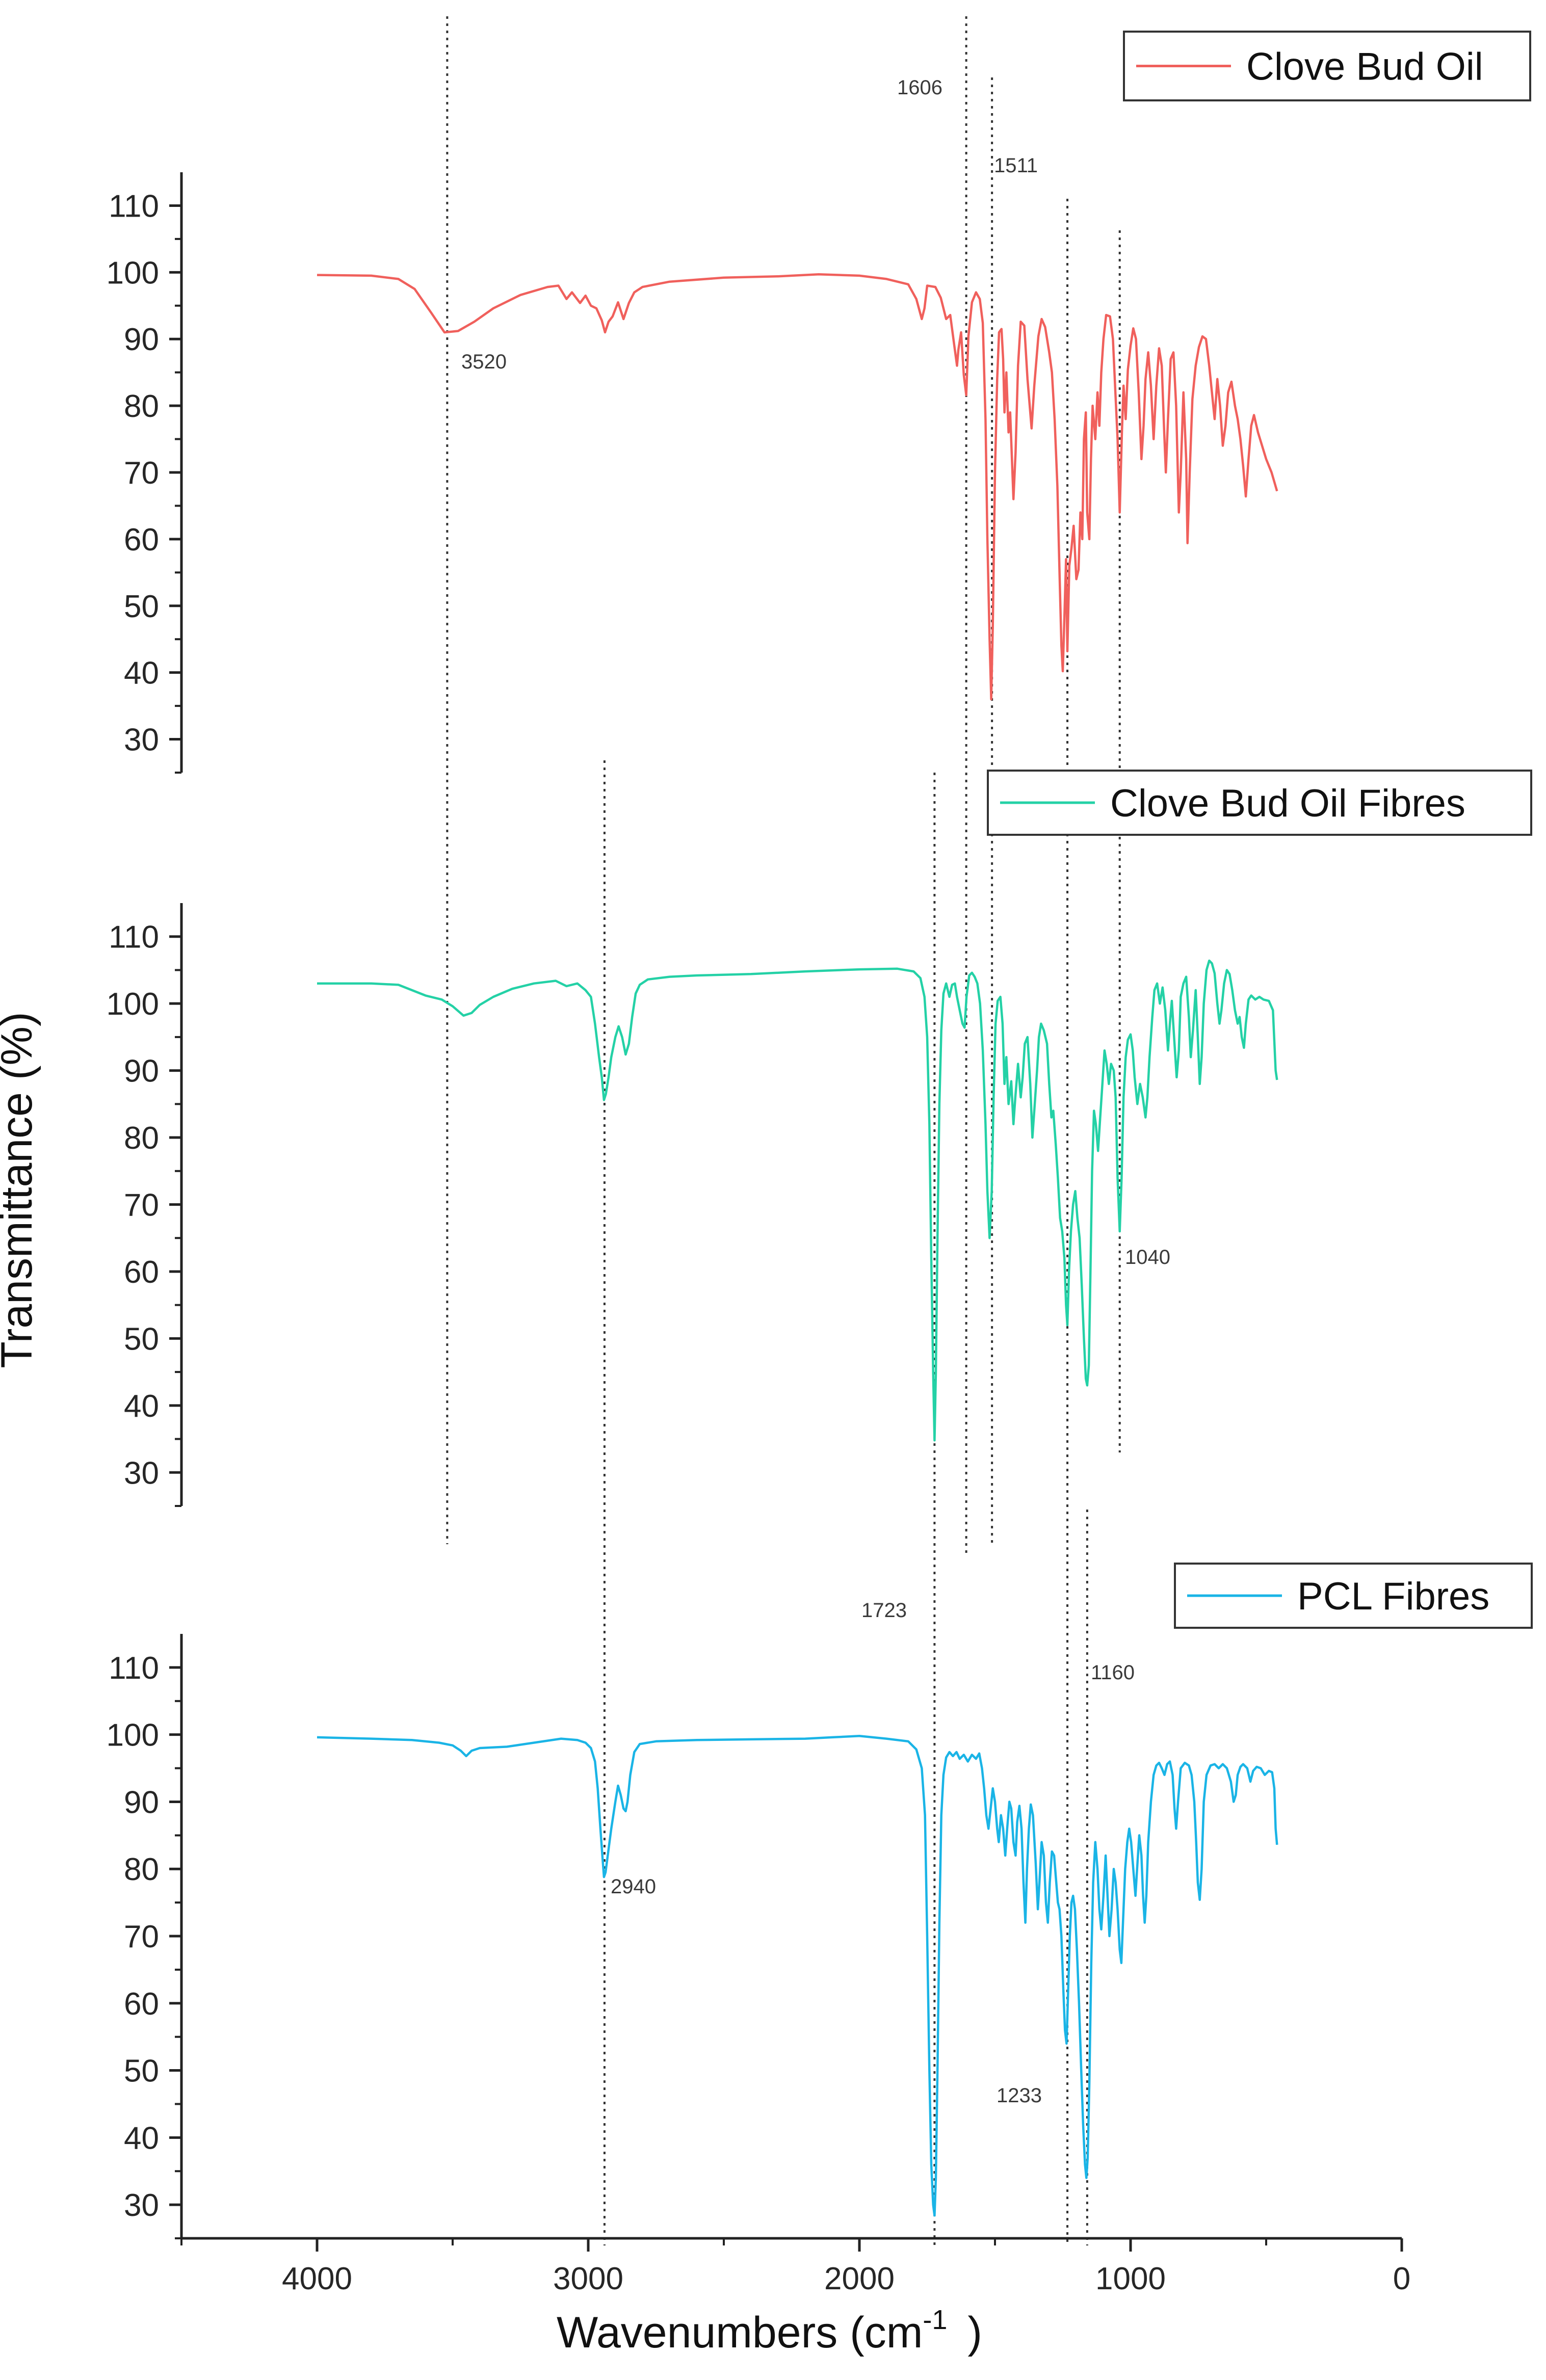 The image size is (1546, 2380). I want to click on x-axis-title-main: Wavenumbers (cm, so click(740, 2332).